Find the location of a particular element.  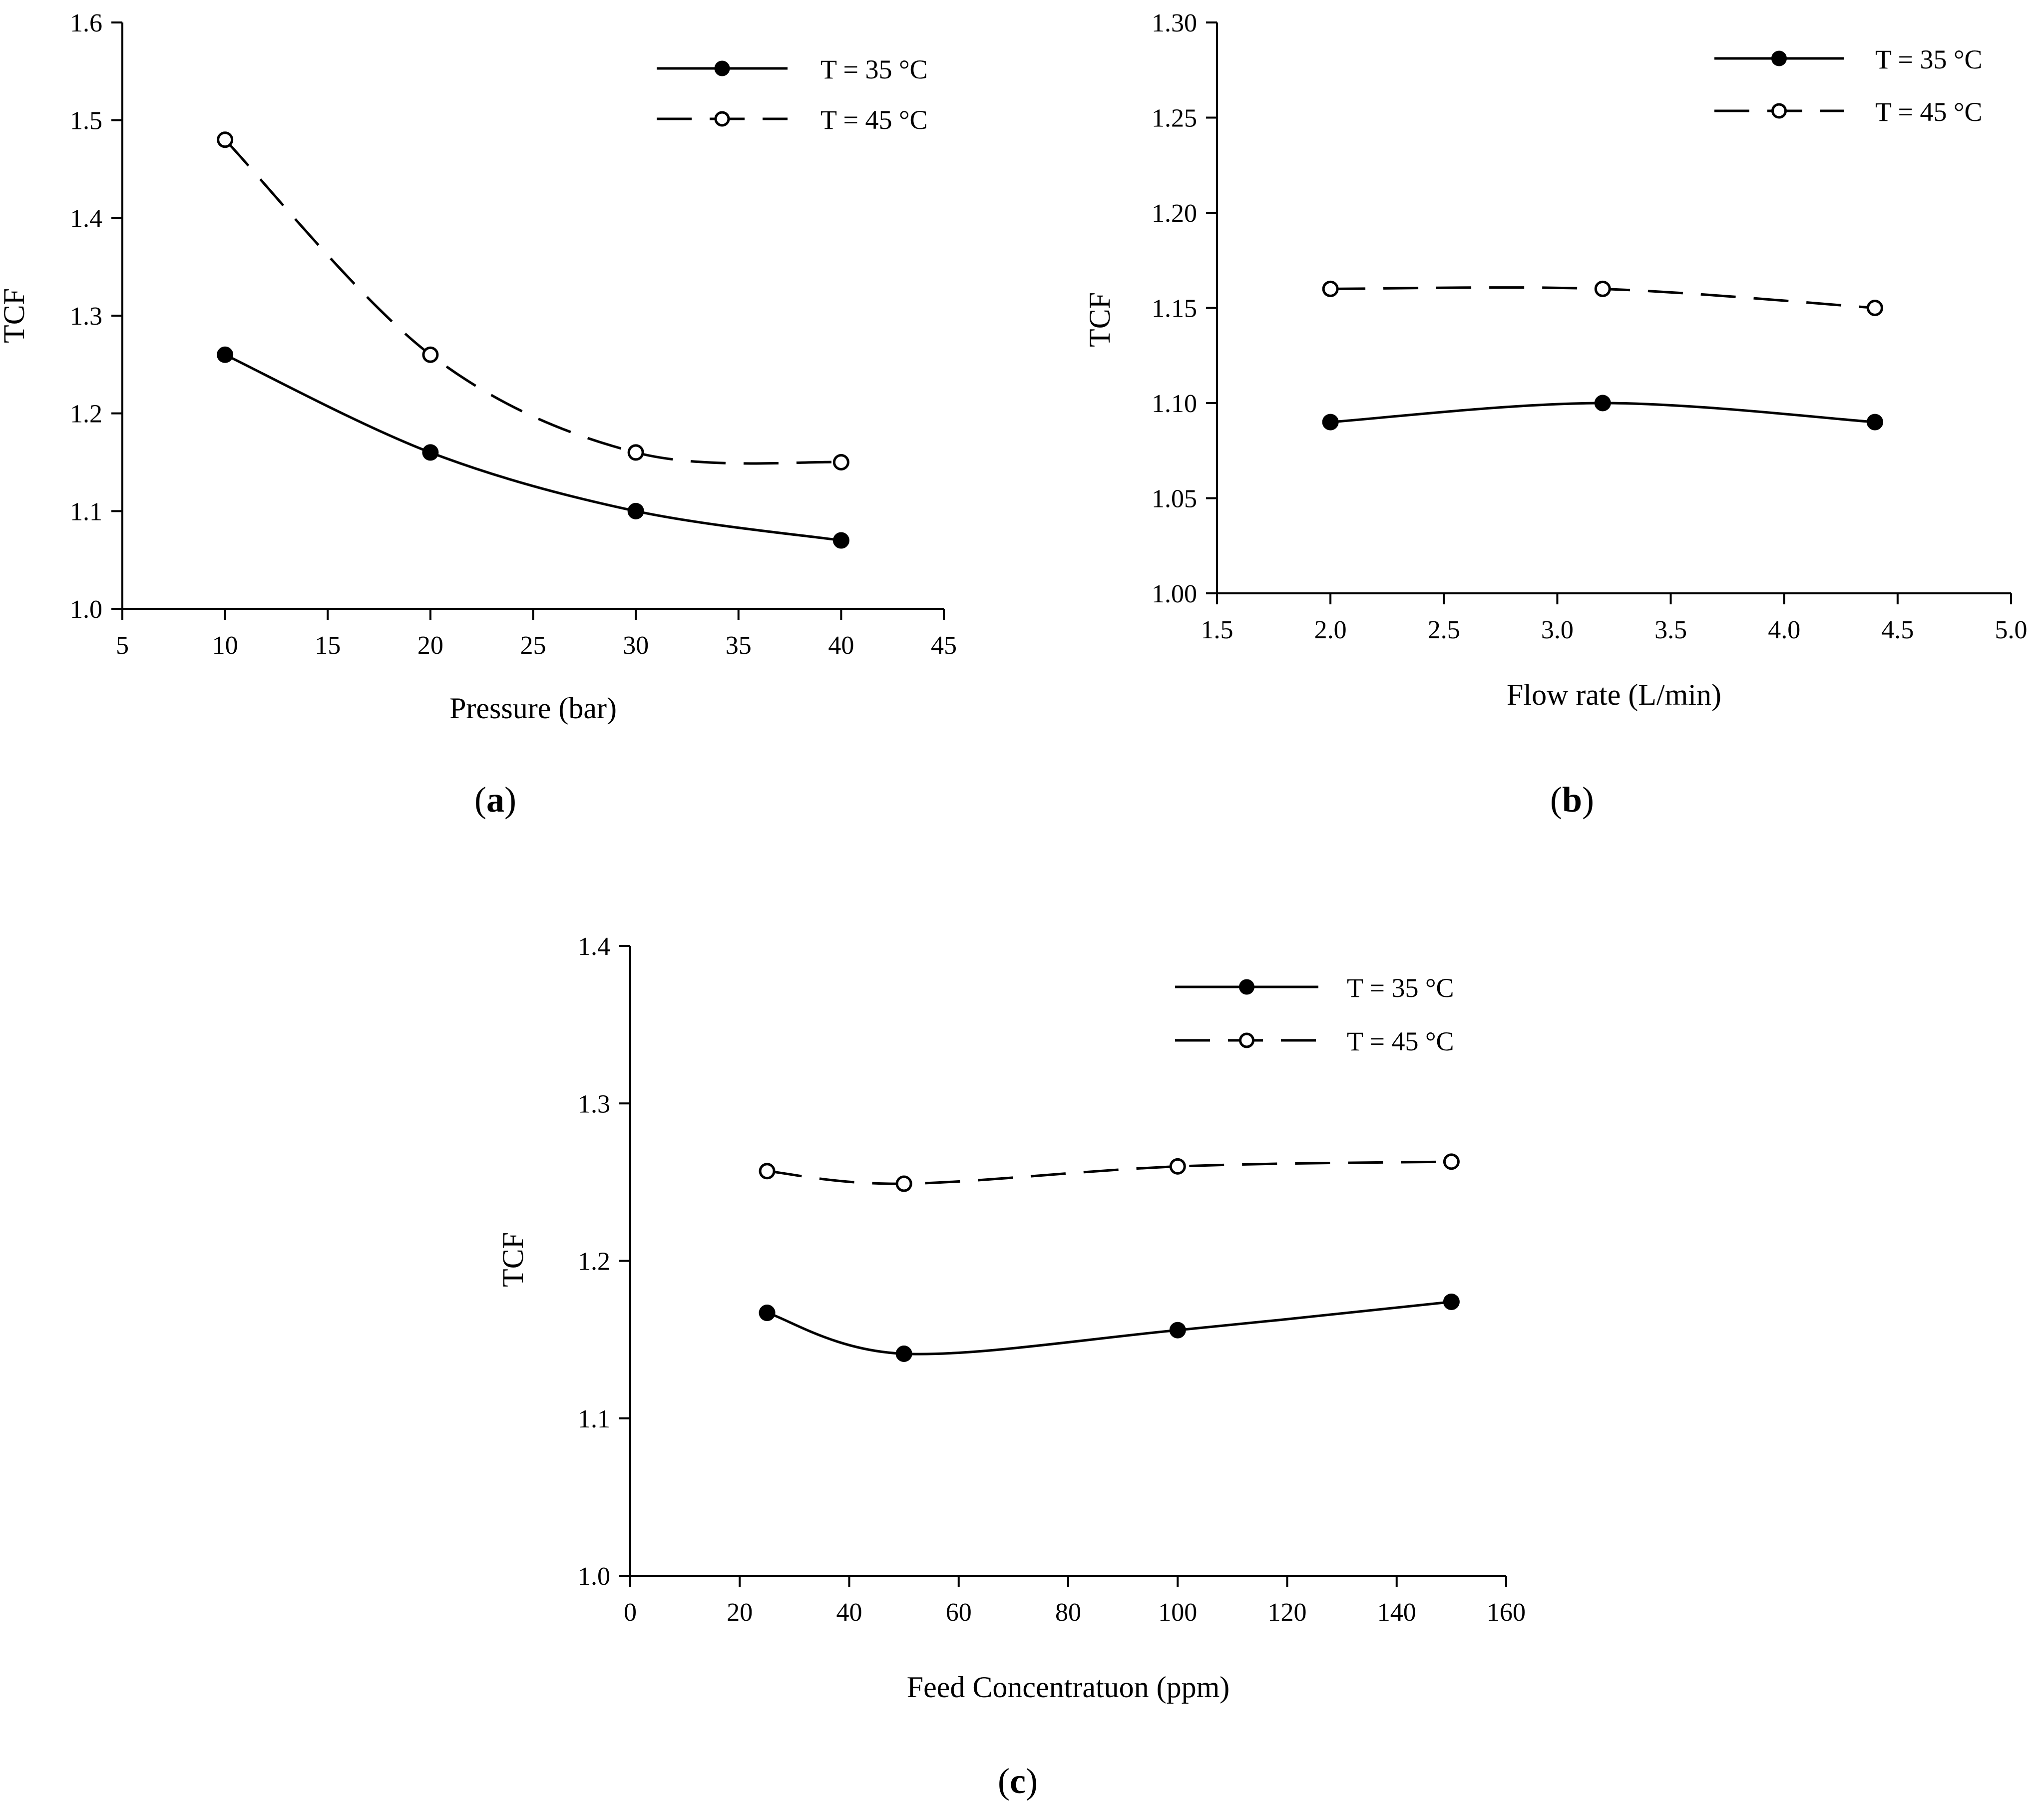

x-axis-title: Flow rate (L/min) is located at coordinates (1614, 694).